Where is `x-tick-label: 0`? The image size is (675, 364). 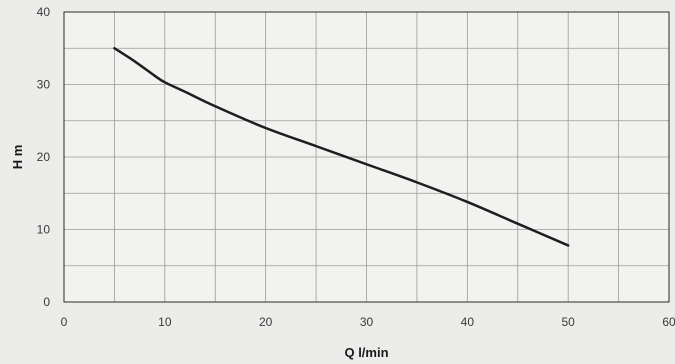
x-tick-label: 0 is located at coordinates (64, 322).